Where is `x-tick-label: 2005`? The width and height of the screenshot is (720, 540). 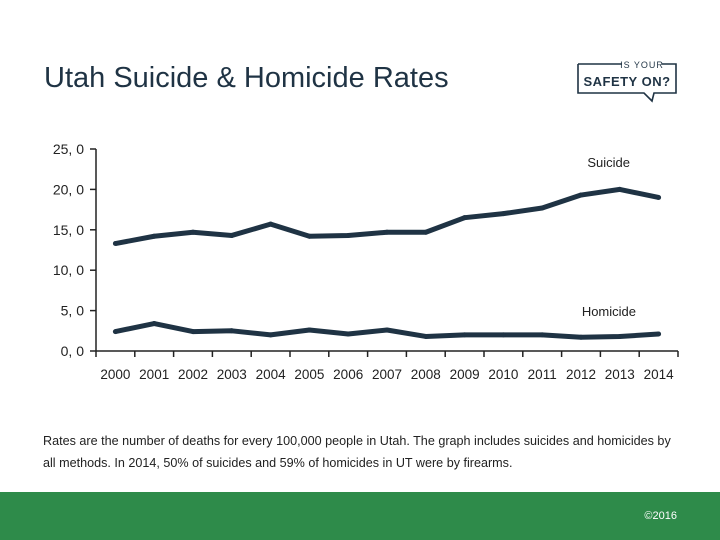 x-tick-label: 2005 is located at coordinates (309, 374).